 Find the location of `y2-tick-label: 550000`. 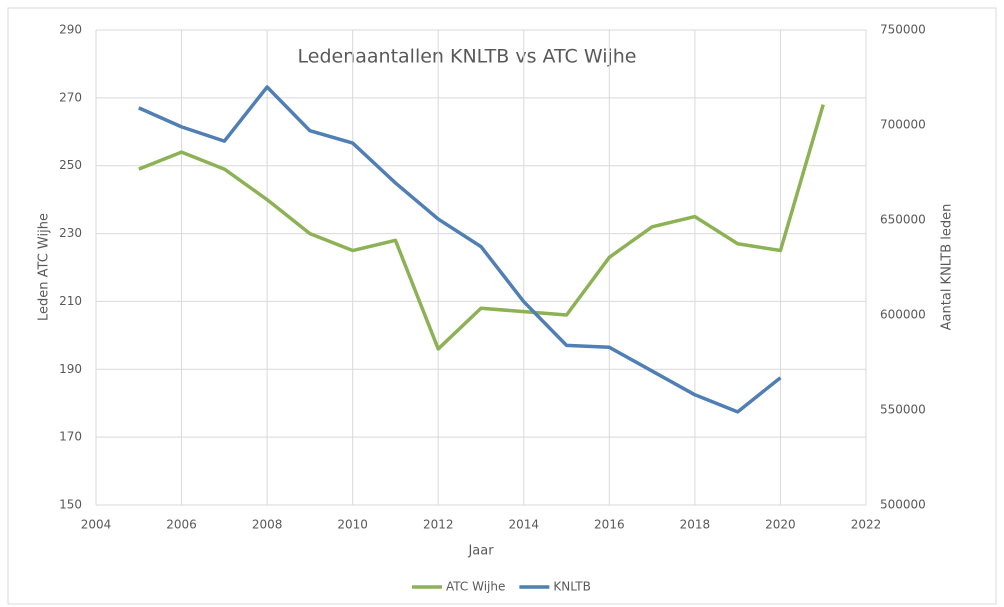

y2-tick-label: 550000 is located at coordinates (903, 410).